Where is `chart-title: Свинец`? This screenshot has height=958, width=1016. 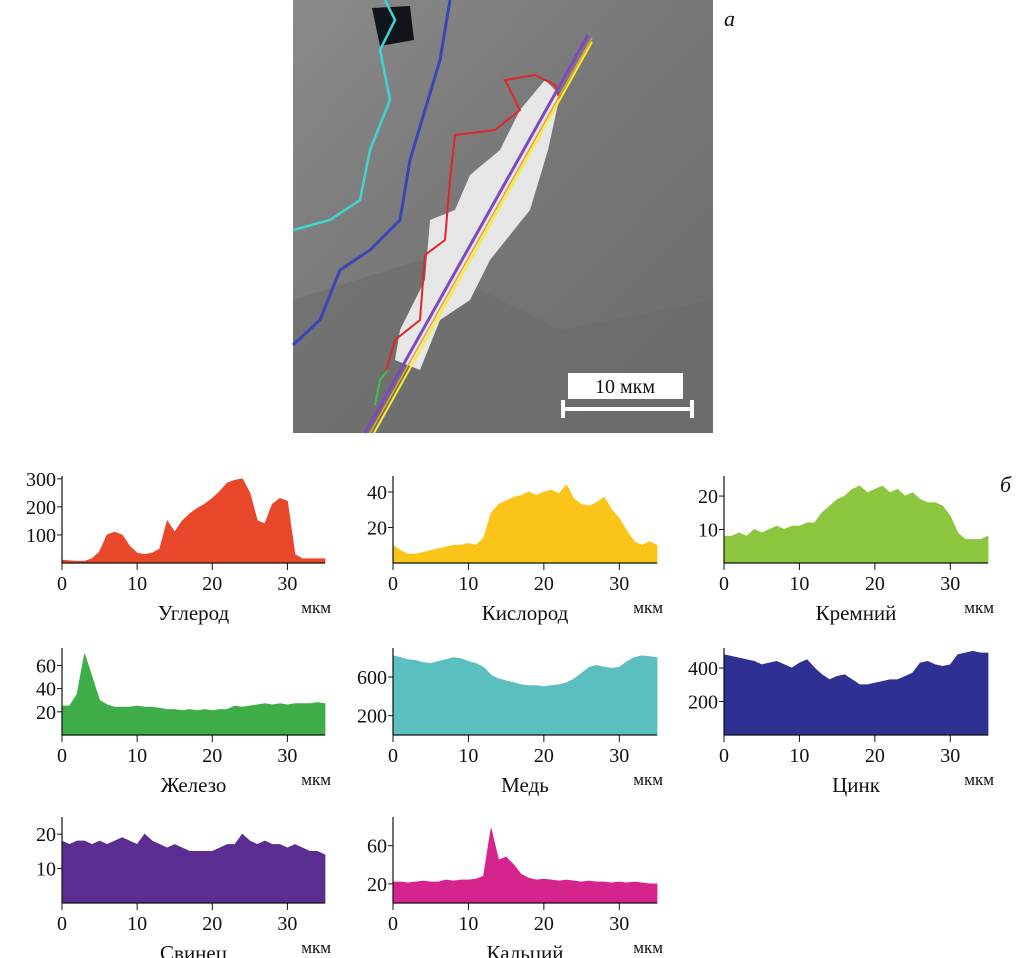 chart-title: Свинец is located at coordinates (193, 949).